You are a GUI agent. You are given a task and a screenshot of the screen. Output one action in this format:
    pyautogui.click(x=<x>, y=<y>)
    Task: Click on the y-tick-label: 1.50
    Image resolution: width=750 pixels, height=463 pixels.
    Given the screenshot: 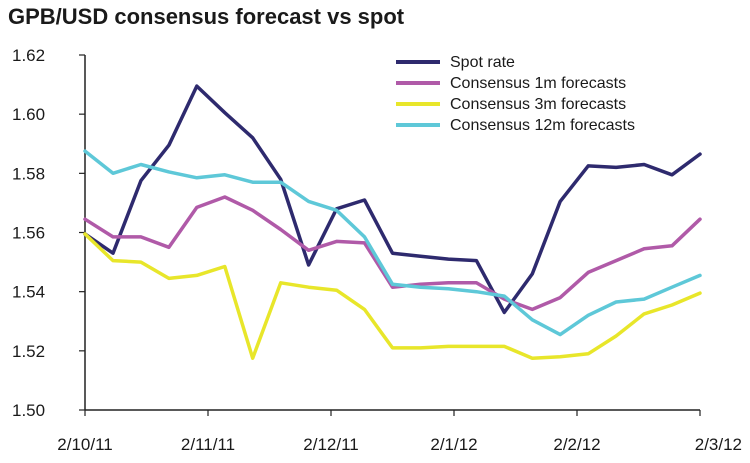 What is the action you would take?
    pyautogui.click(x=28, y=410)
    